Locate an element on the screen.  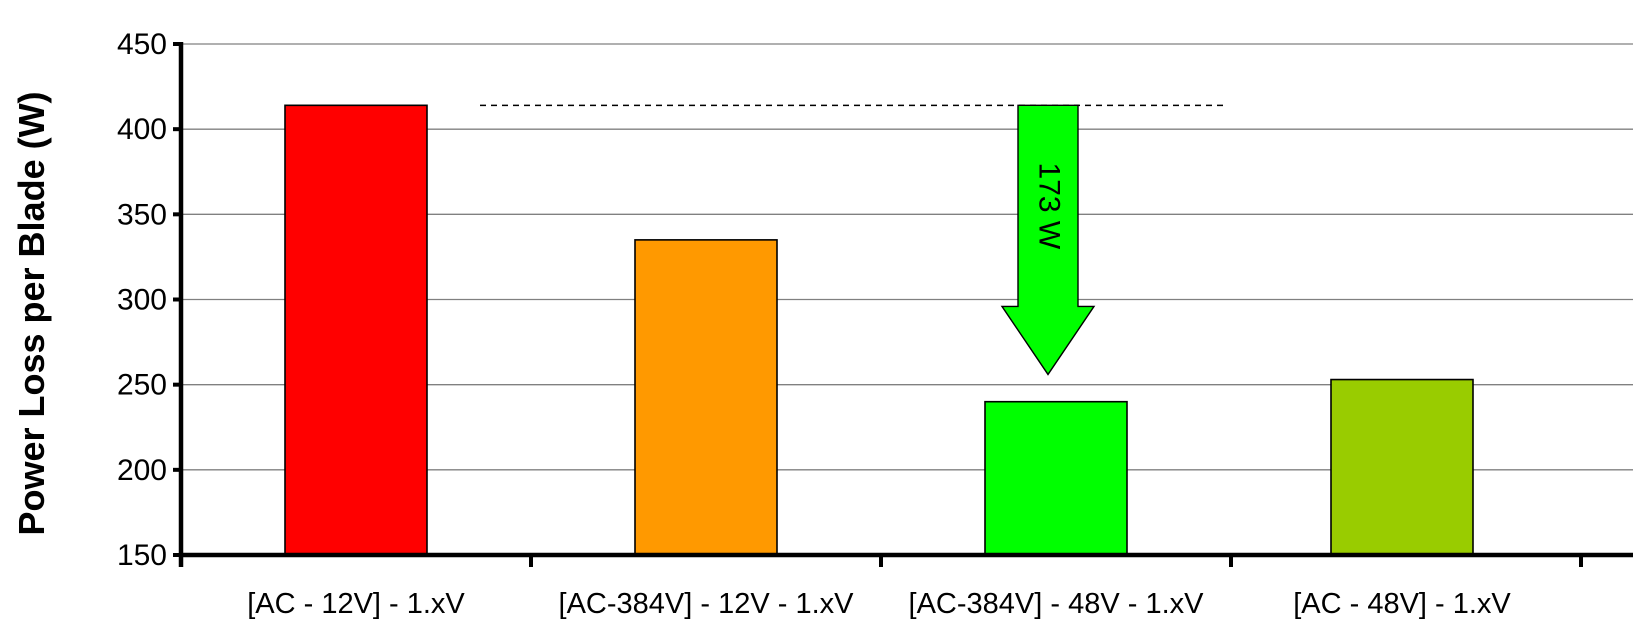
y-tick-label: 400 is located at coordinates (142, 129).